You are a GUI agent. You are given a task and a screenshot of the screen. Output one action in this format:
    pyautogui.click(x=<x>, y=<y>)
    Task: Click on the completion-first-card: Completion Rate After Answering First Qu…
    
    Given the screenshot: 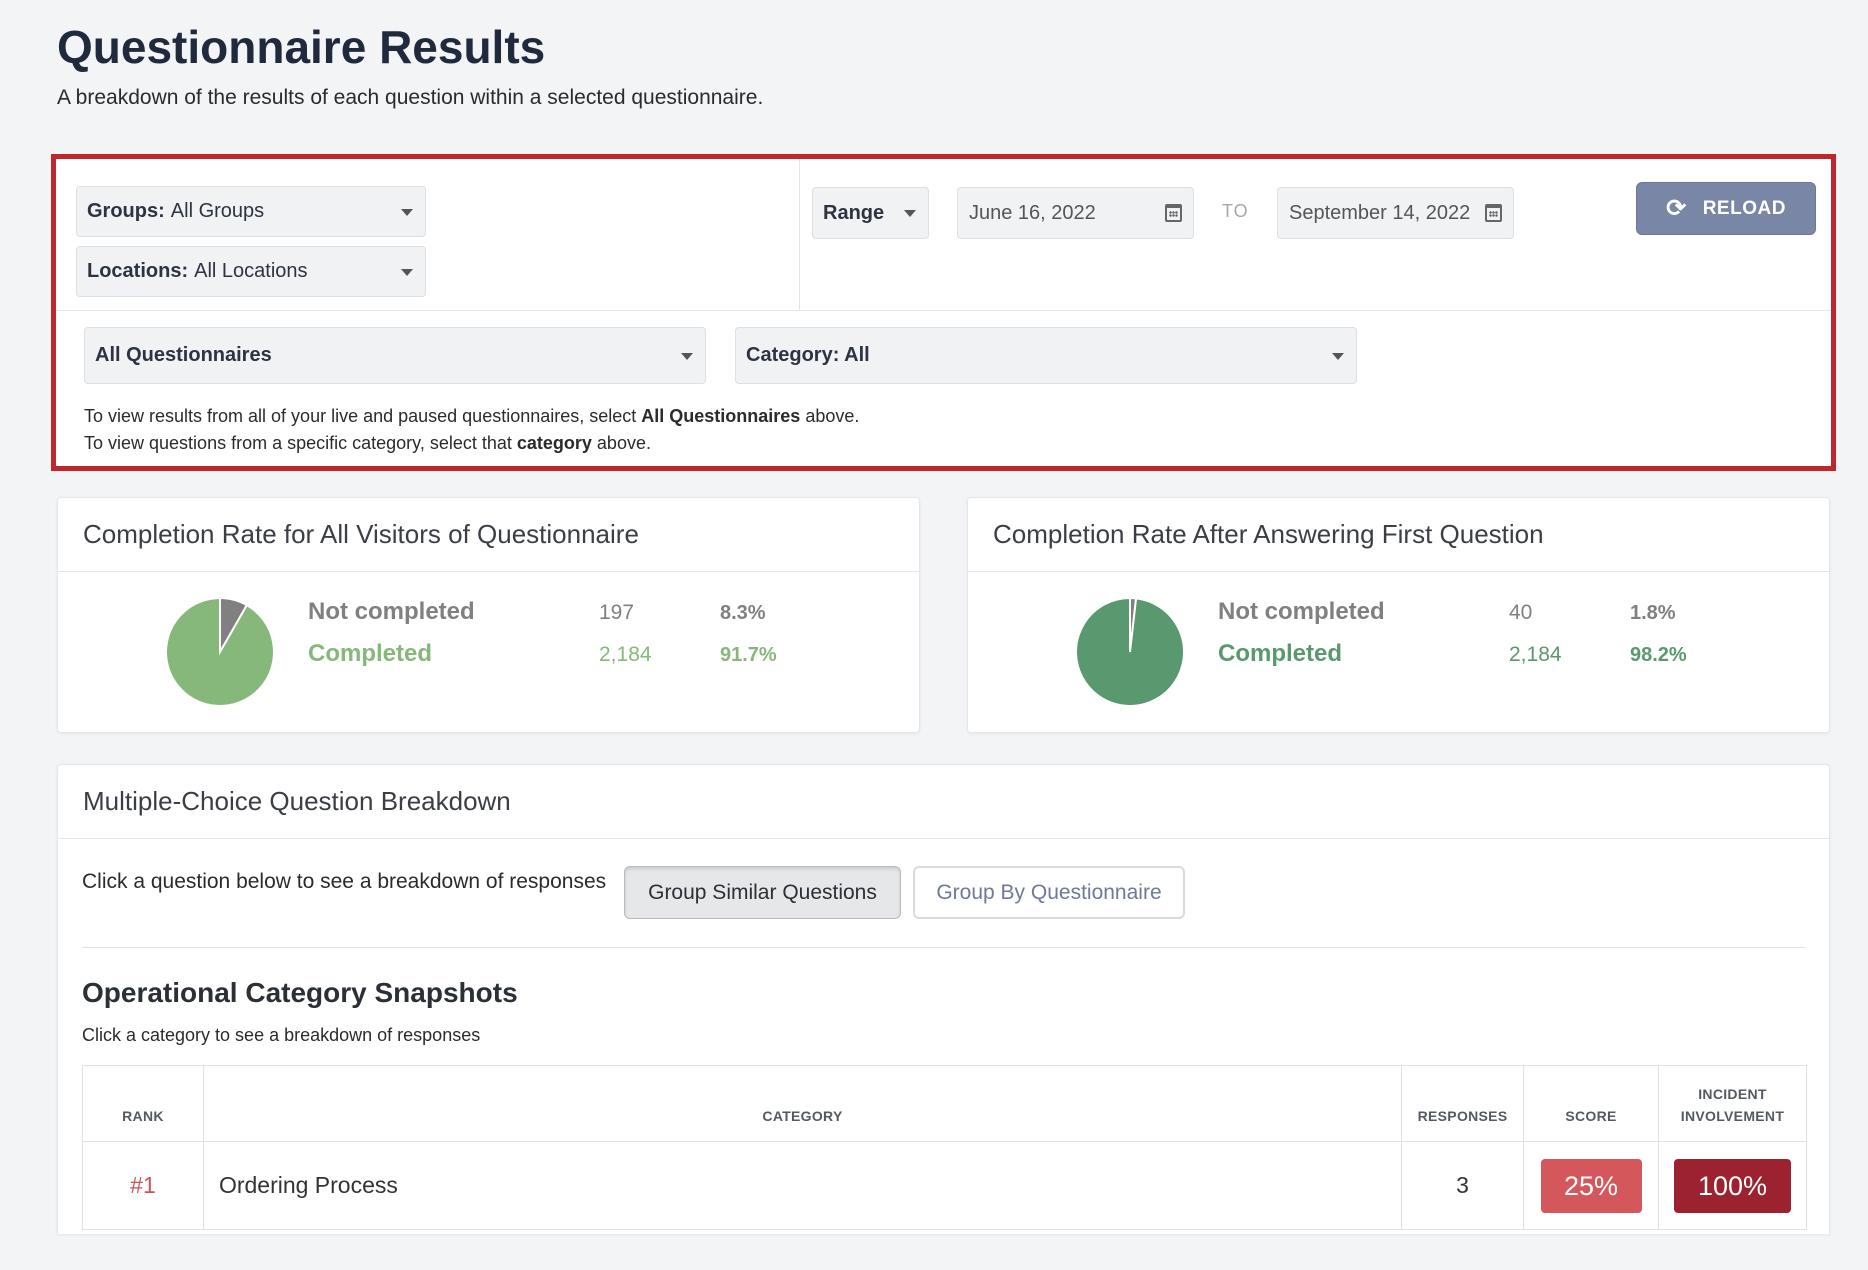 What is the action you would take?
    pyautogui.click(x=1398, y=615)
    